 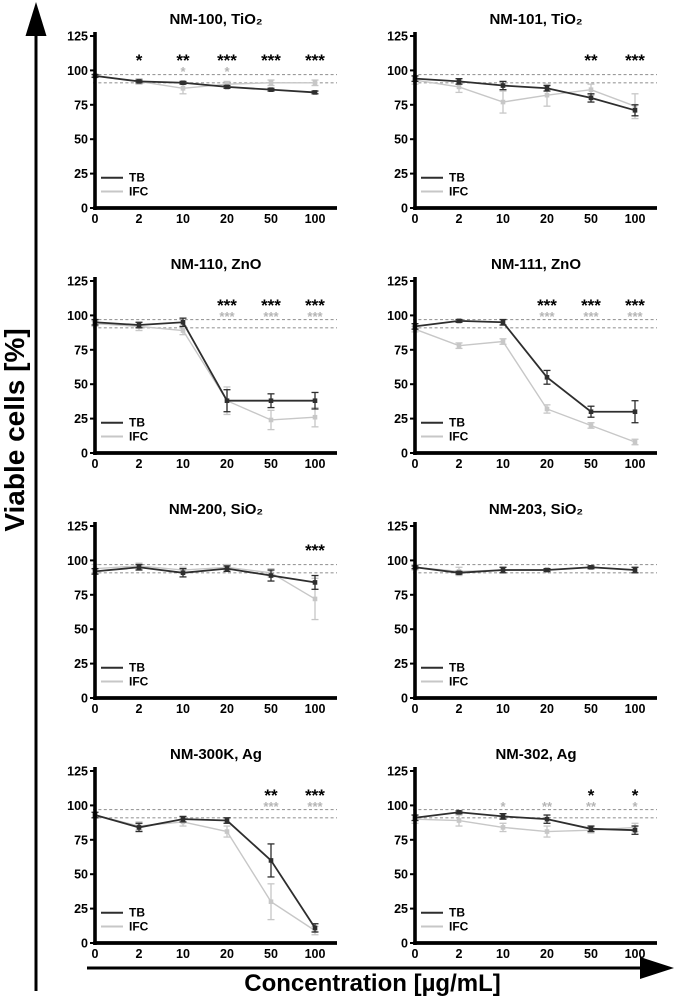 What do you see at coordinates (77, 561) in the screenshot?
I see `y-tick-label: 100` at bounding box center [77, 561].